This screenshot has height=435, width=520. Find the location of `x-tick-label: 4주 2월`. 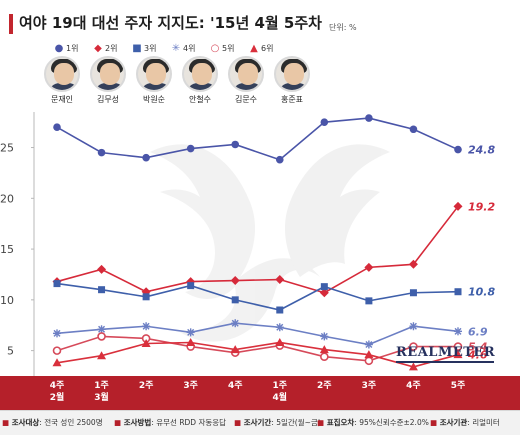

x-tick-label: 4주 2월 is located at coordinates (57, 392).